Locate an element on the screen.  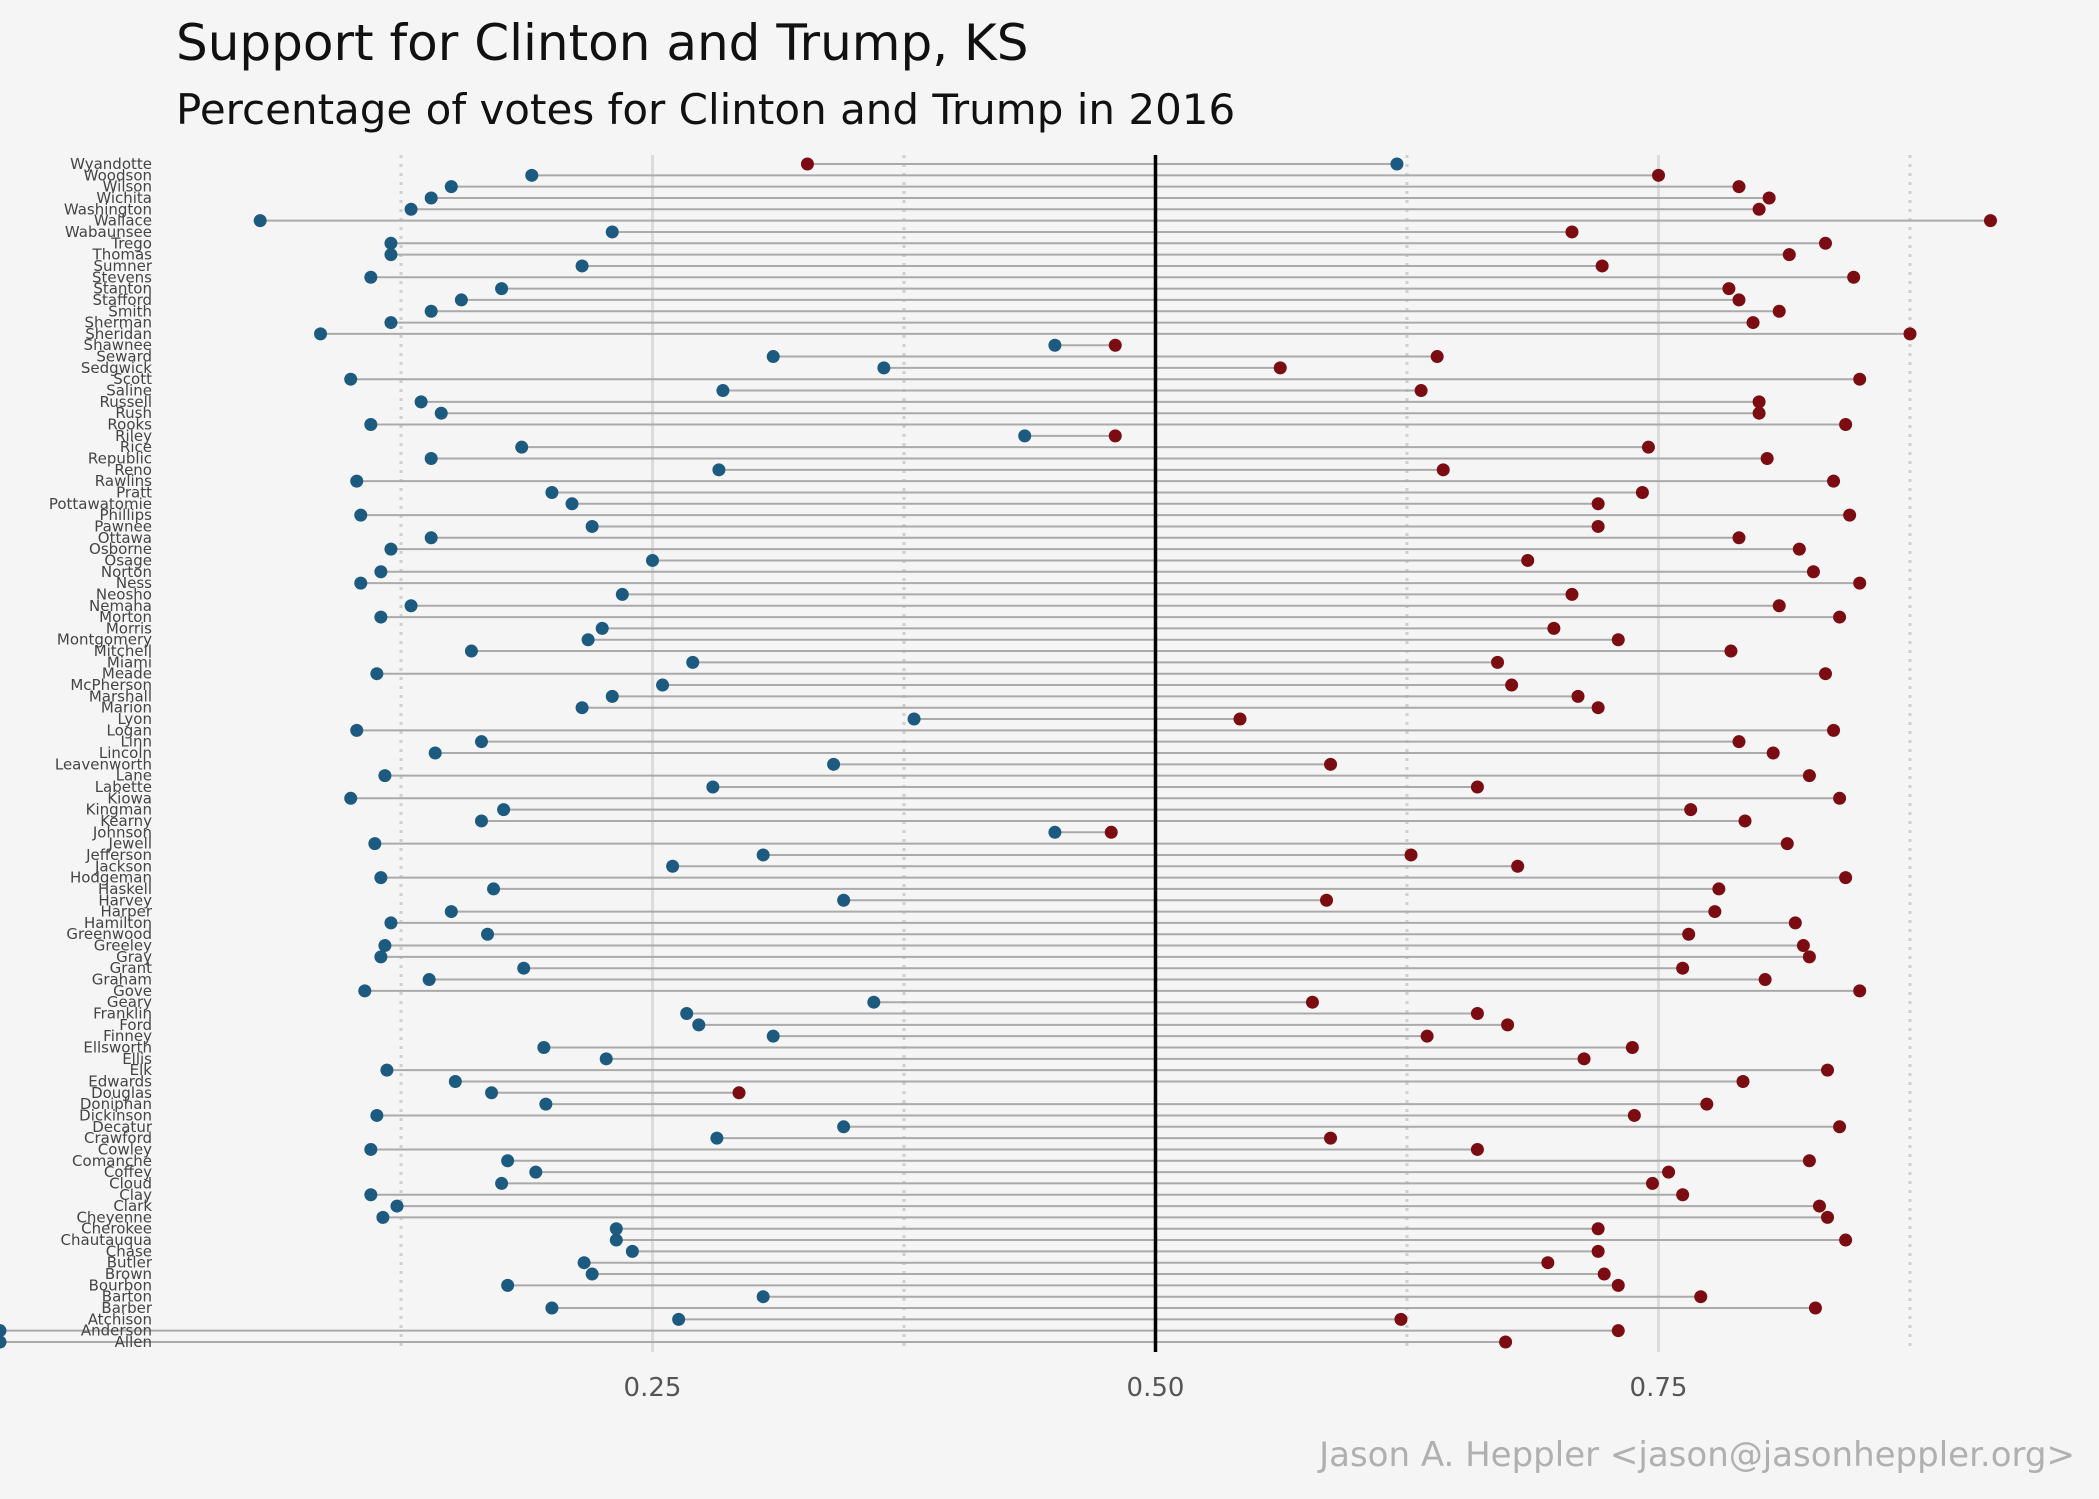
county-label: Jewell is located at coordinates (130, 844).